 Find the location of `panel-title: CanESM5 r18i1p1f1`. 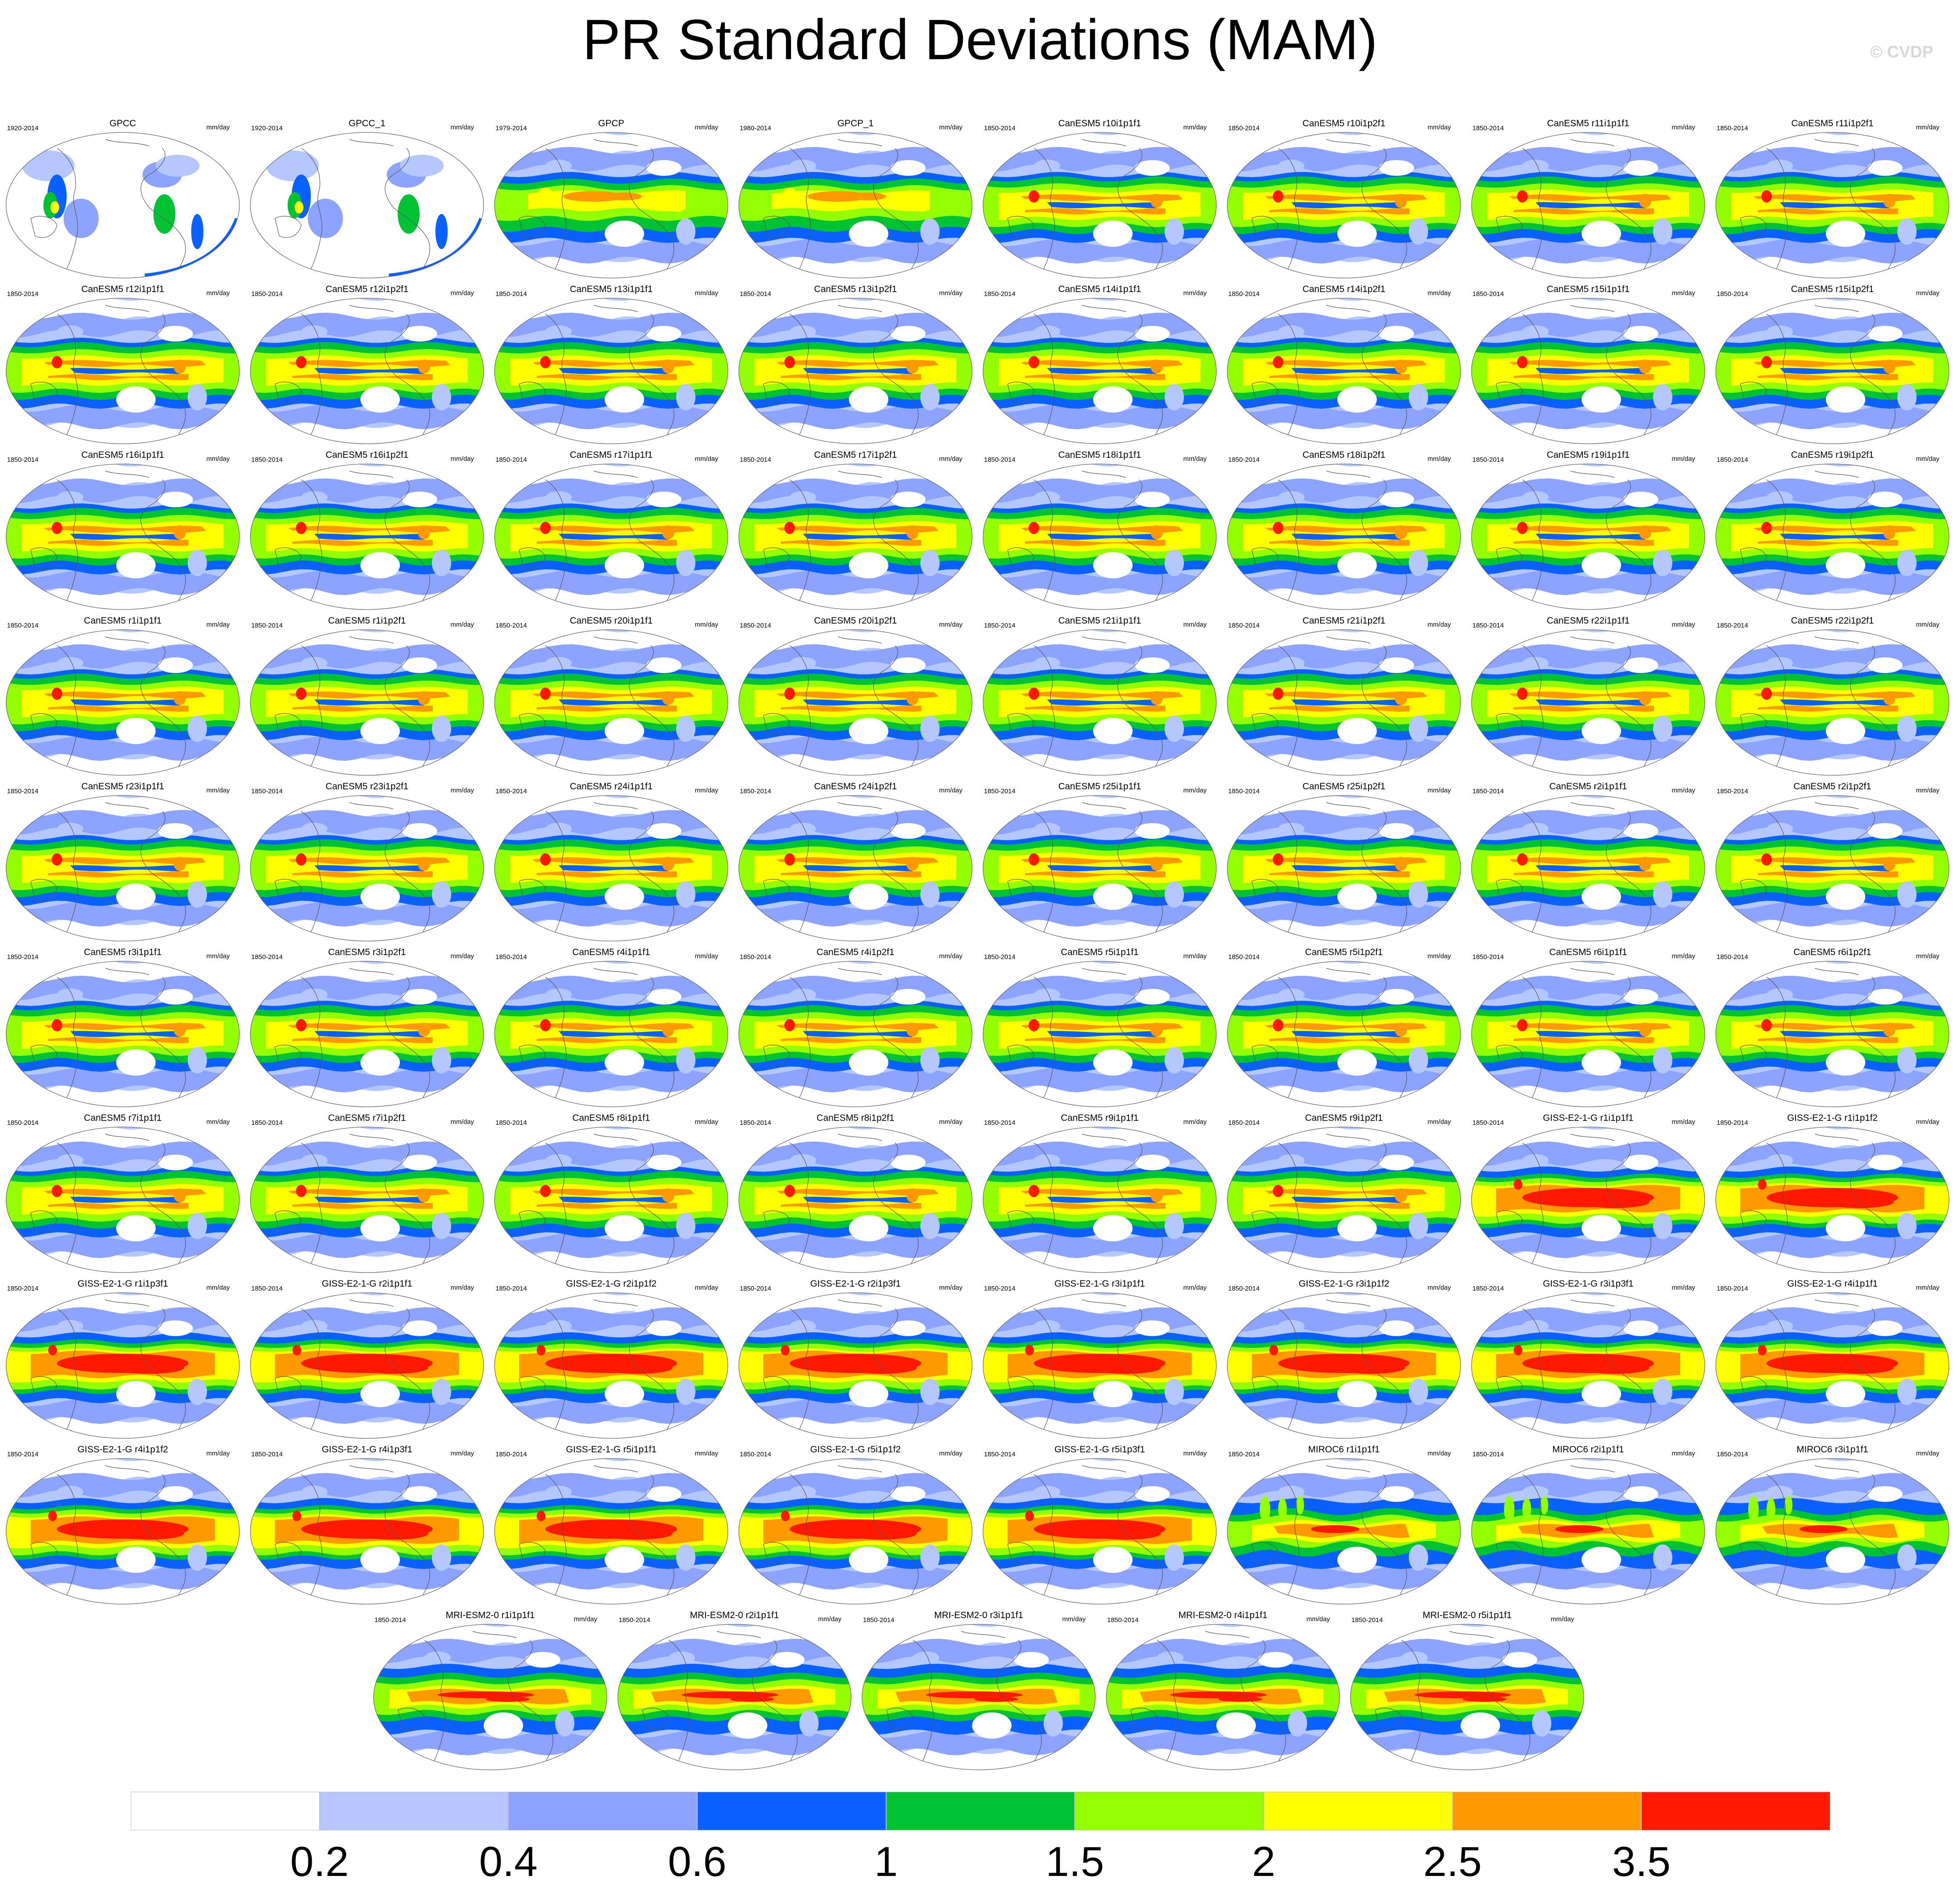

panel-title: CanESM5 r18i1p1f1 is located at coordinates (1100, 455).